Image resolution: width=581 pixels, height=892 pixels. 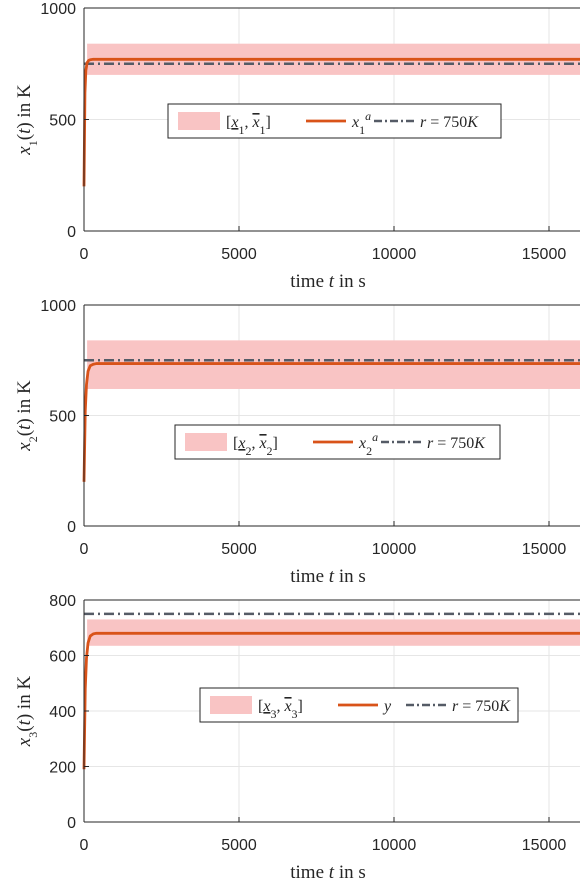 I want to click on legend-label-state: y, so click(x=387, y=706).